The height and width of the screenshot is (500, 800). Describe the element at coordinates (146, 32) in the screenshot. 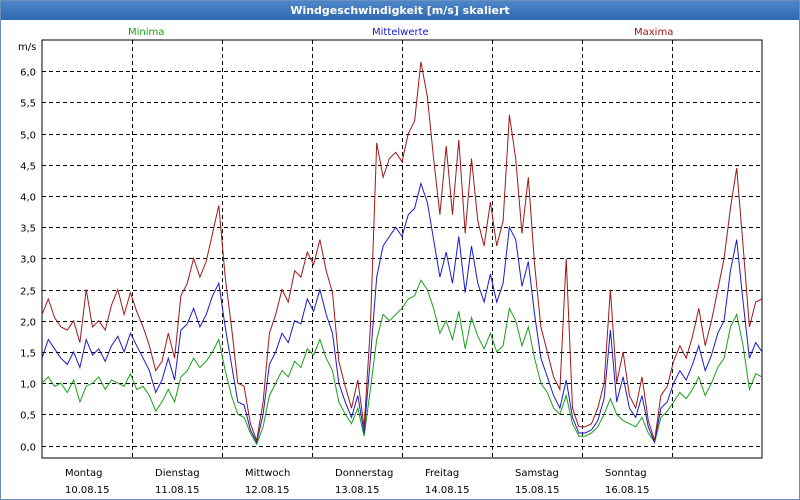

I see `legend-minima: Minima` at that location.